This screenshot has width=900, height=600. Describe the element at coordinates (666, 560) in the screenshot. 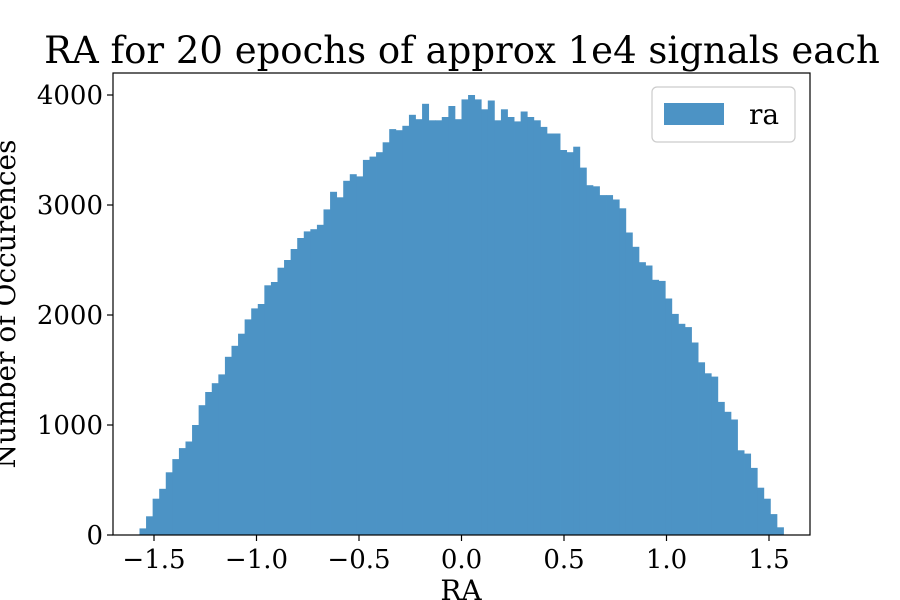

I see `x-tick-label: 1.0` at that location.